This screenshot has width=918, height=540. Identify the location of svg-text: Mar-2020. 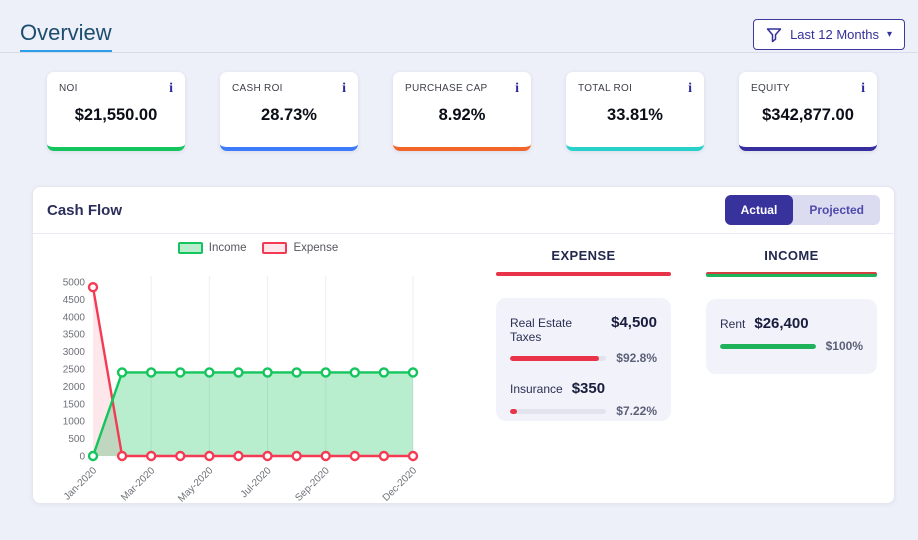
(138, 483).